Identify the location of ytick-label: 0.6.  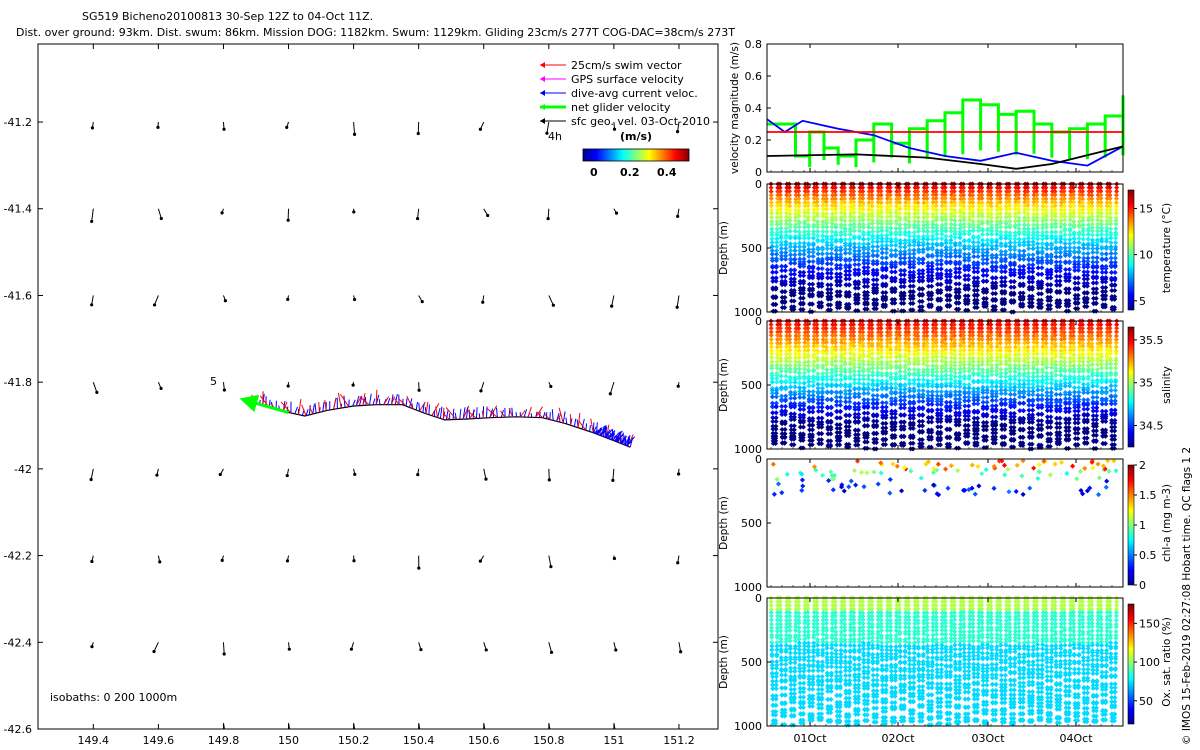
(754, 76).